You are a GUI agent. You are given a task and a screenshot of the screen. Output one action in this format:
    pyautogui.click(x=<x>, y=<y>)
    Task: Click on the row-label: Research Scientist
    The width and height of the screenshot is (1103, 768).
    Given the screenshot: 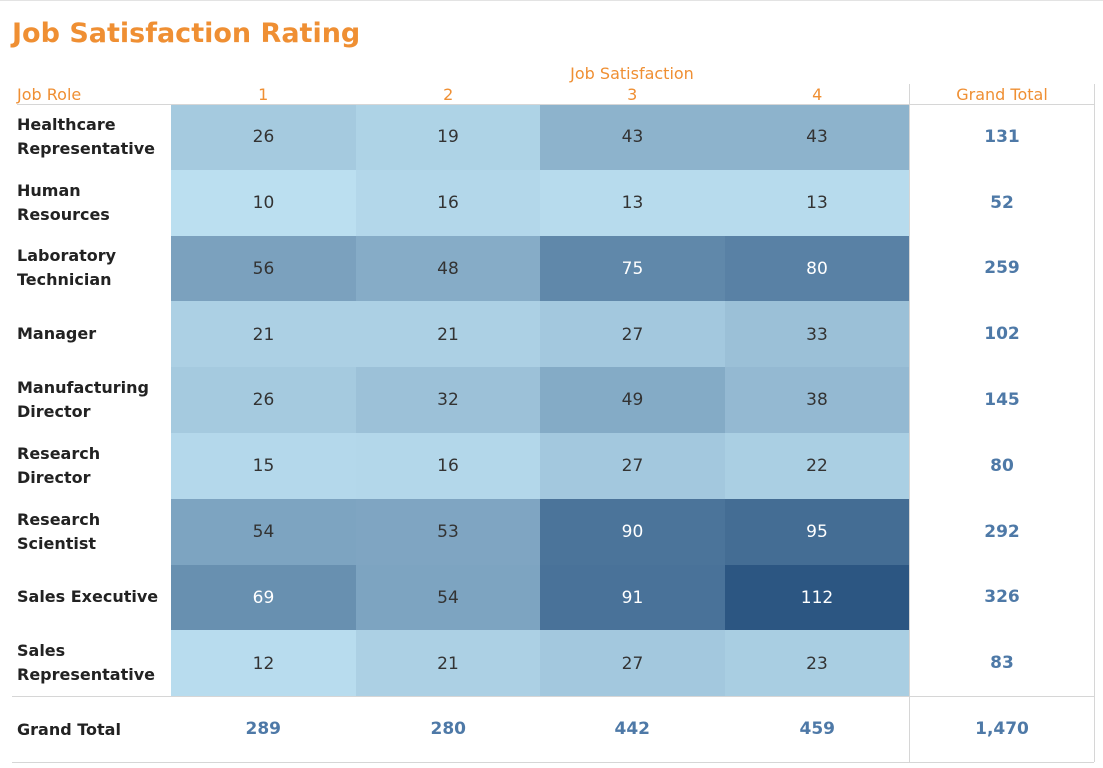 What is the action you would take?
    pyautogui.click(x=59, y=531)
    